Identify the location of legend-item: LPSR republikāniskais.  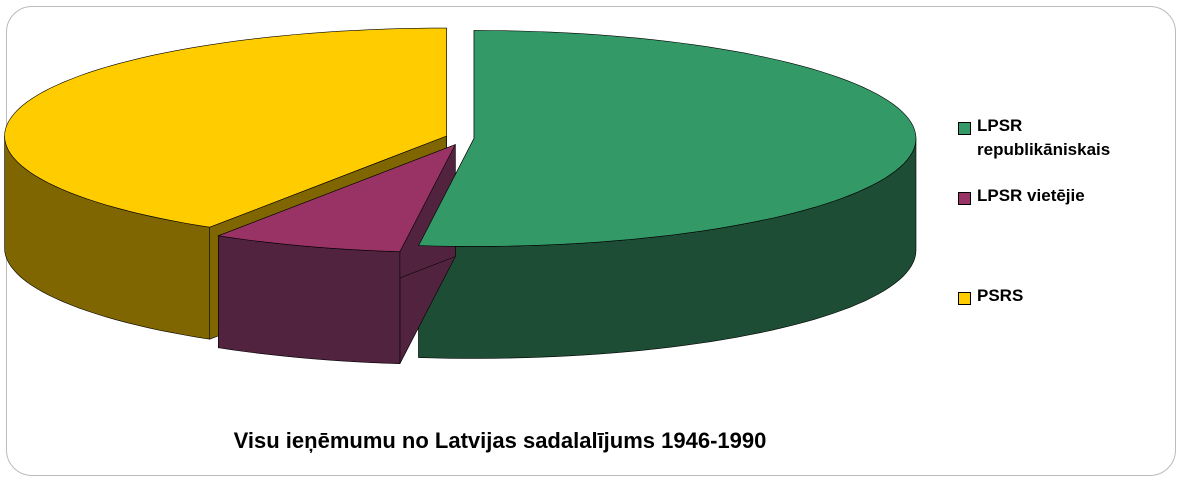
(1055, 139).